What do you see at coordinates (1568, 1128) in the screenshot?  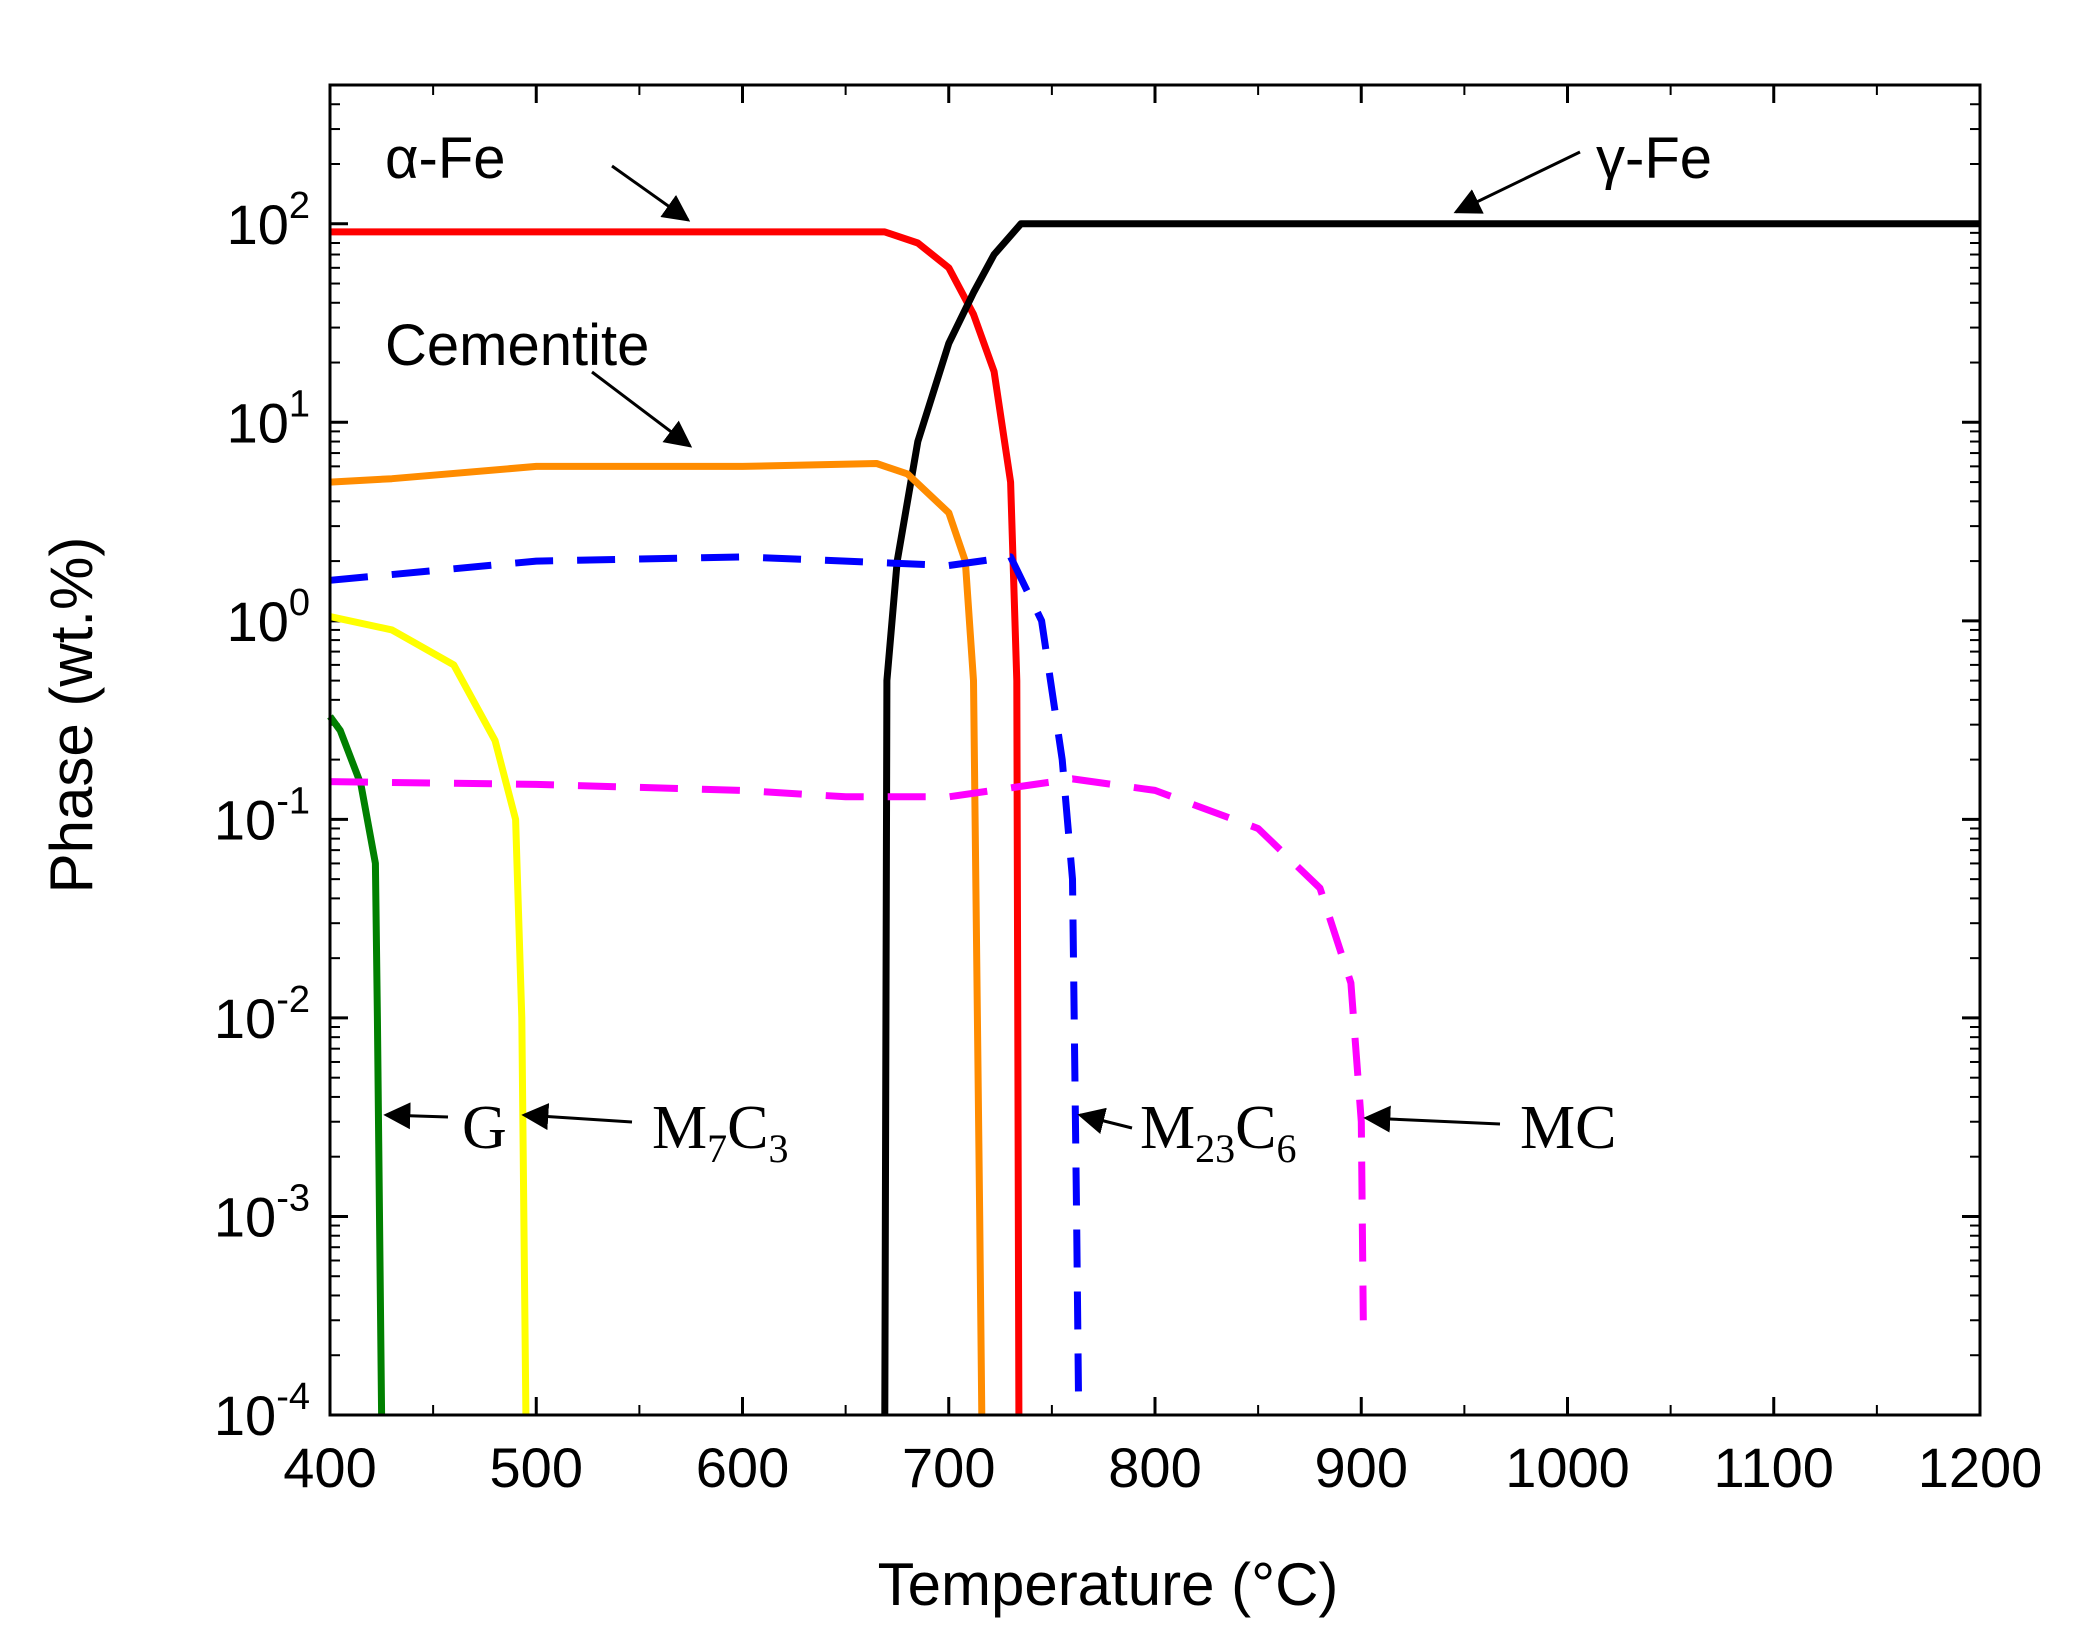 I see `mc-label: MC` at bounding box center [1568, 1128].